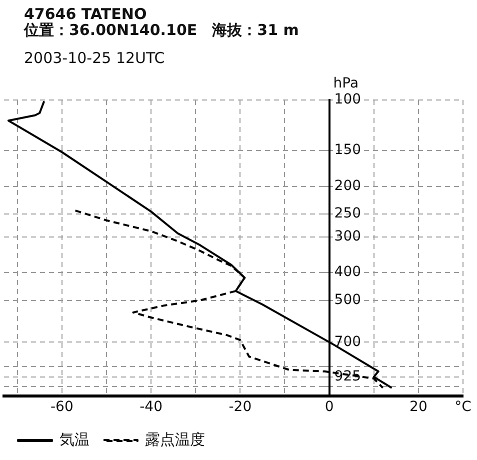 This screenshot has width=477, height=460. I want to click on x-tick-label: -20, so click(240, 407).